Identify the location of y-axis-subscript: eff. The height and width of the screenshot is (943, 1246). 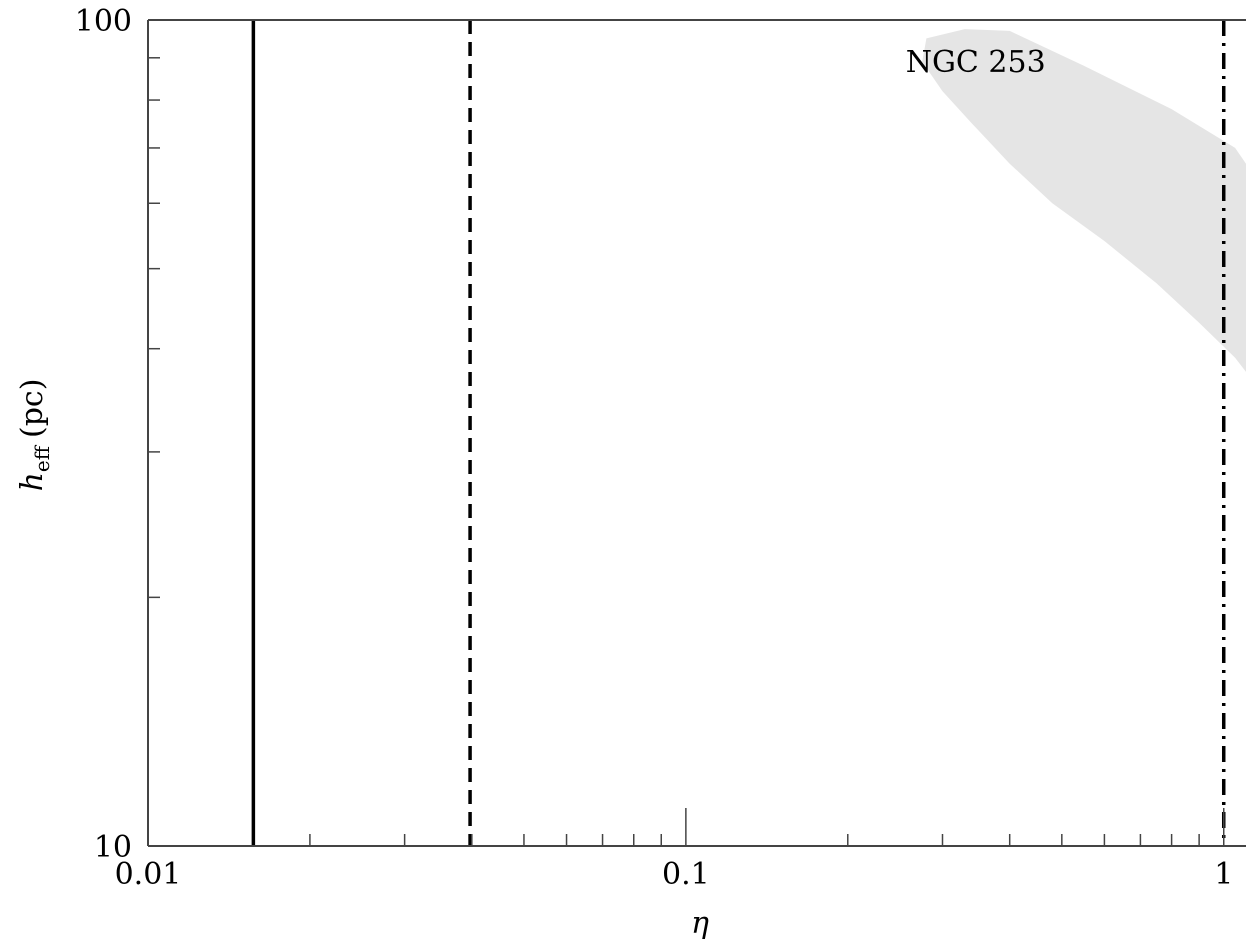
(42, 458).